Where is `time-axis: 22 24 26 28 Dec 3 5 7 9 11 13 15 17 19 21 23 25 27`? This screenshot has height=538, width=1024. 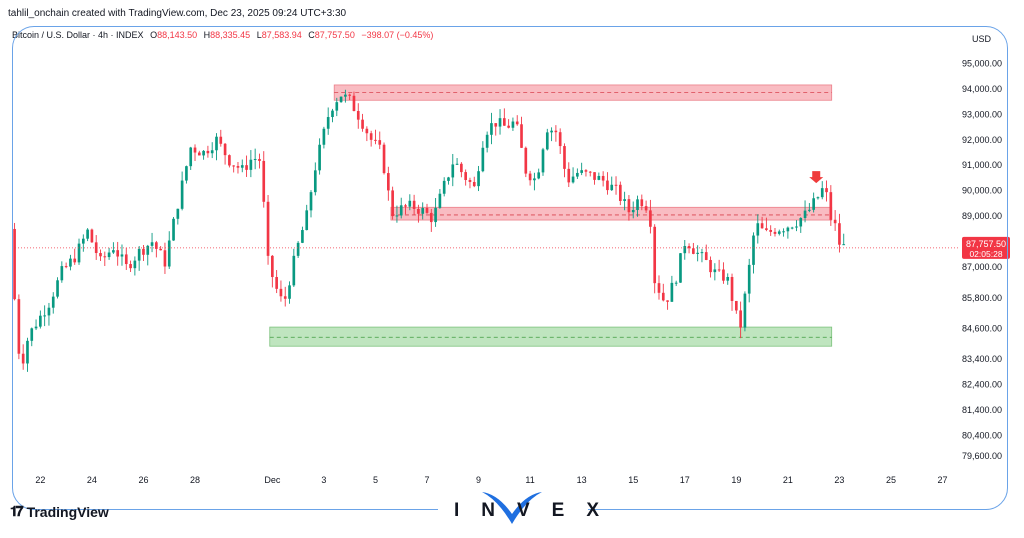
time-axis: 22 24 26 28 Dec 3 5 7 9 11 13 15 17 19 21 23 25 27 is located at coordinates (491, 480).